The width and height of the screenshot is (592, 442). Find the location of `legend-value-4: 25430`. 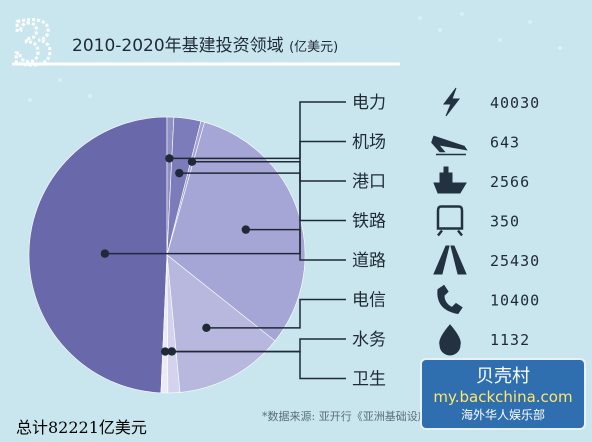

legend-value-4: 25430 is located at coordinates (515, 261).